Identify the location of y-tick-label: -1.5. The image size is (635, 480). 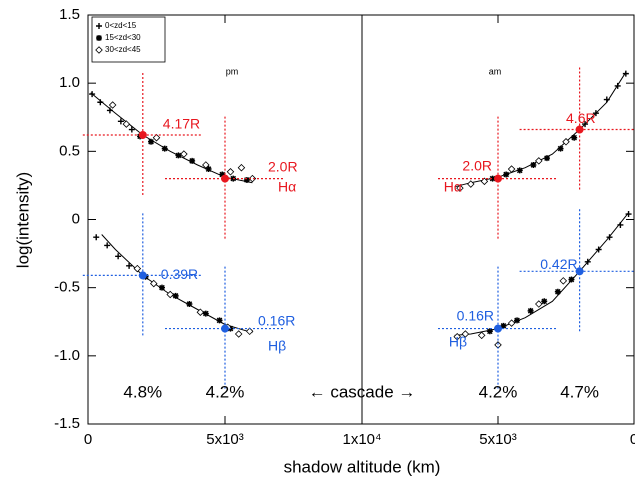
(67, 423).